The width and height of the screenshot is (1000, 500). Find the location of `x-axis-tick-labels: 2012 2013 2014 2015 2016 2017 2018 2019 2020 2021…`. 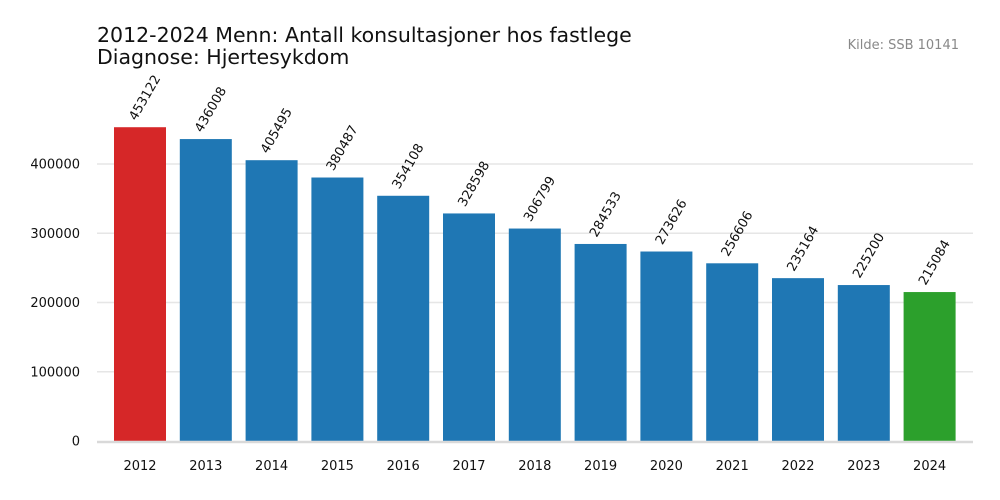

x-axis-tick-labels: 2012 2013 2014 2015 2016 2017 2018 2019 2020 2021… is located at coordinates (534, 466).